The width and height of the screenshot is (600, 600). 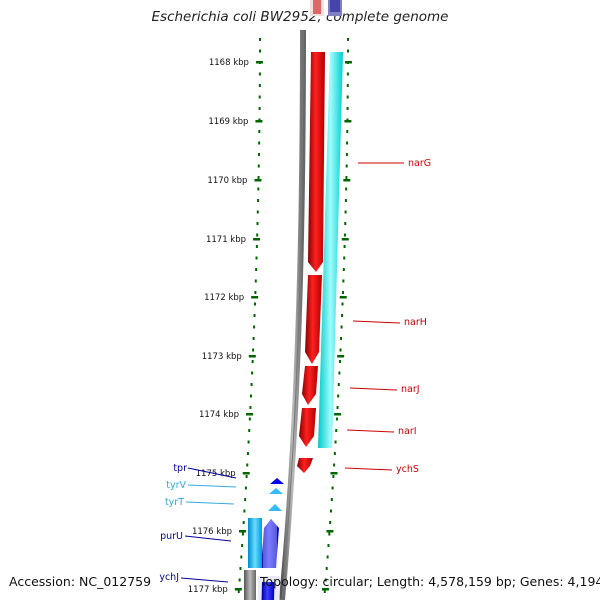 I want to click on gene-narI-feature, so click(x=307, y=427).